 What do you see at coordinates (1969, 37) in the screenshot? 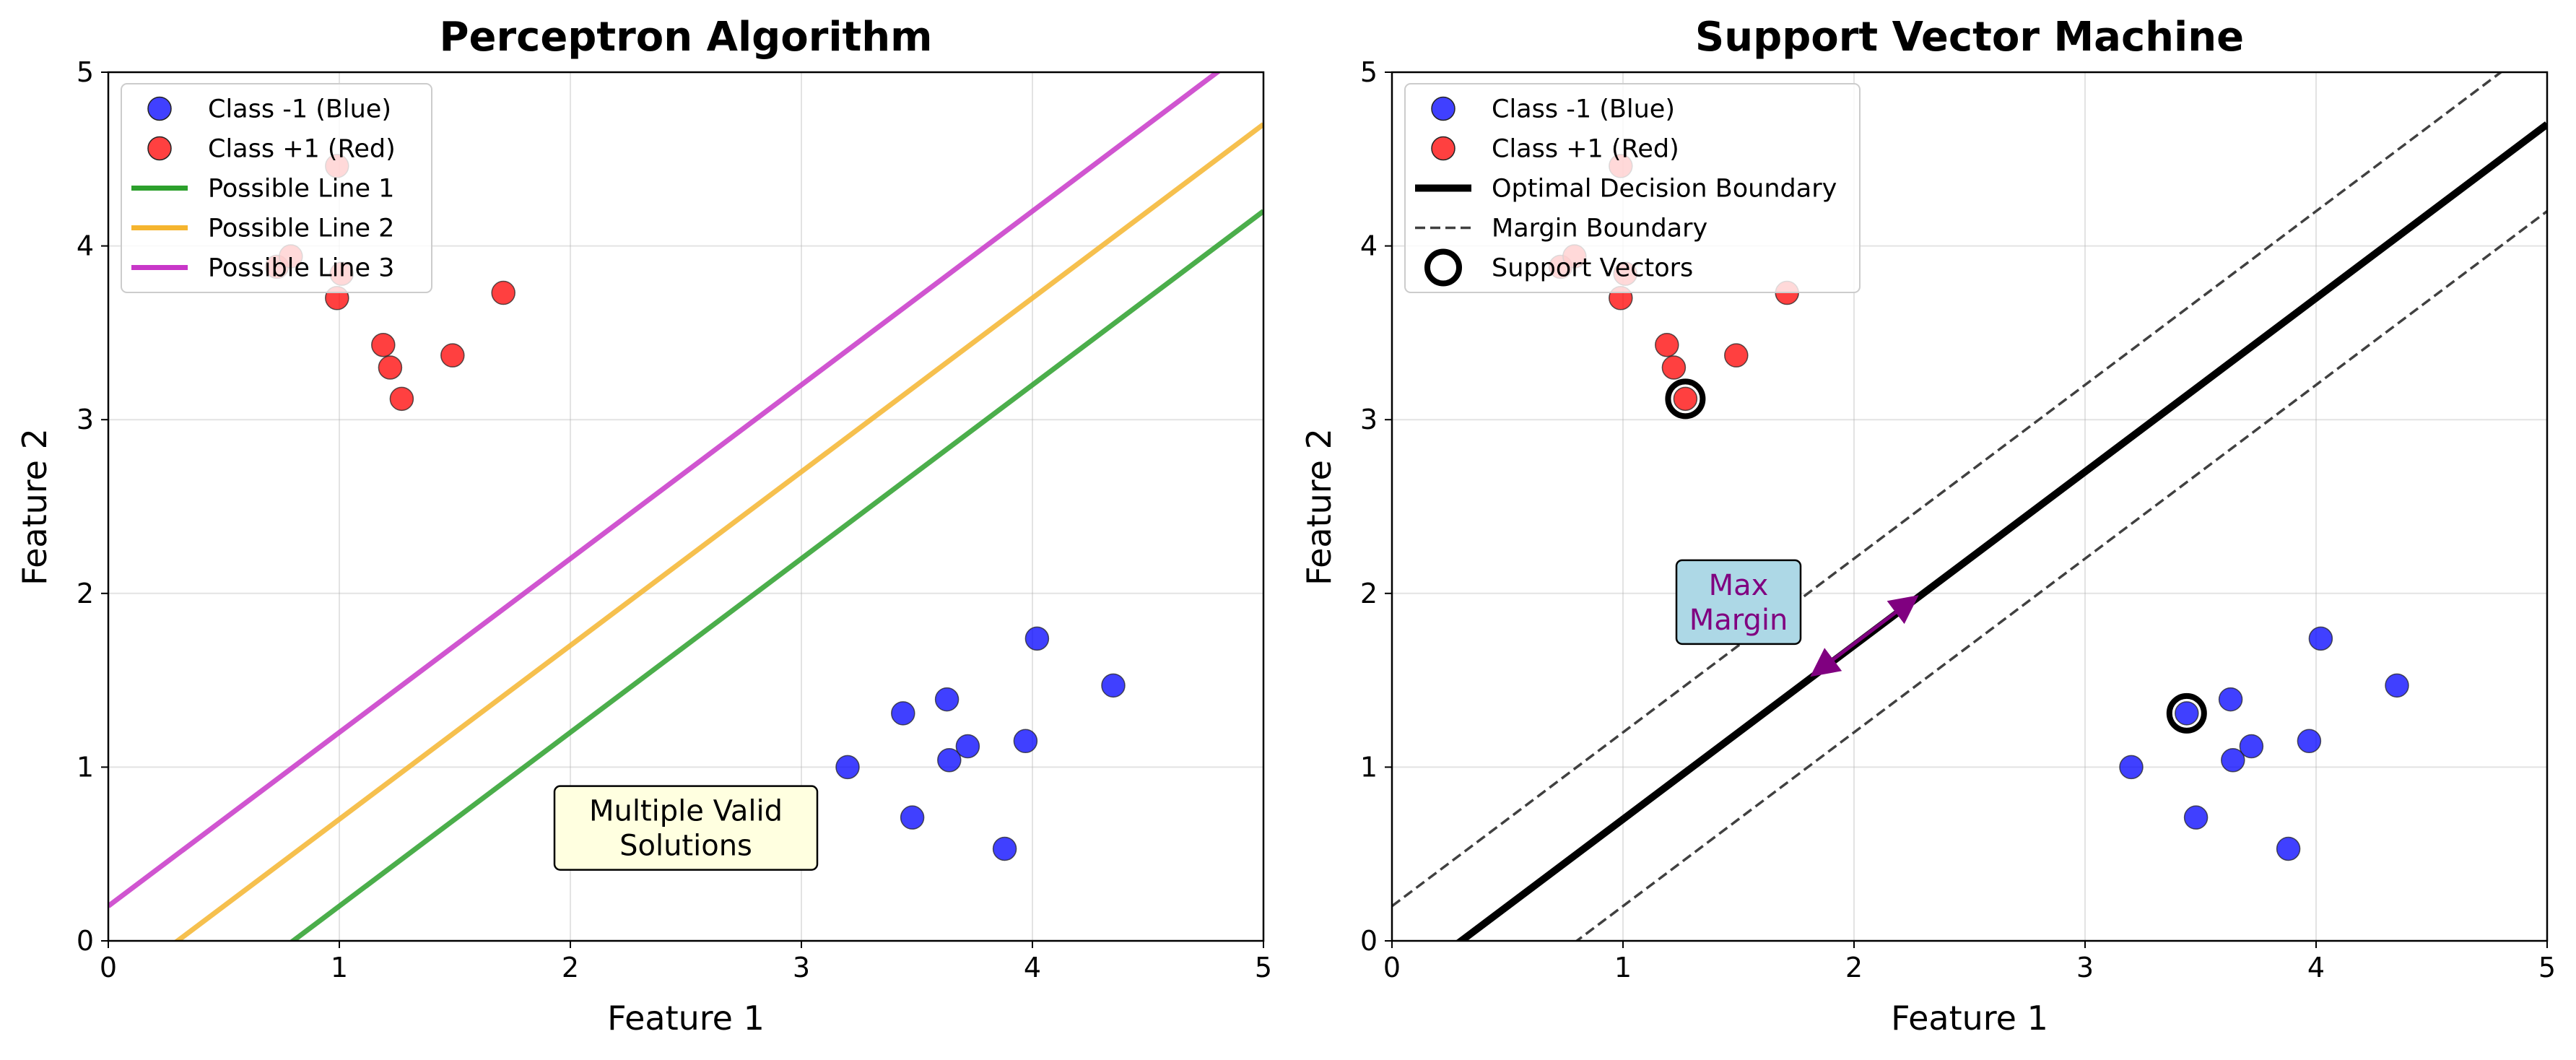
I see `panel-title: Support Vector Machine` at bounding box center [1969, 37].